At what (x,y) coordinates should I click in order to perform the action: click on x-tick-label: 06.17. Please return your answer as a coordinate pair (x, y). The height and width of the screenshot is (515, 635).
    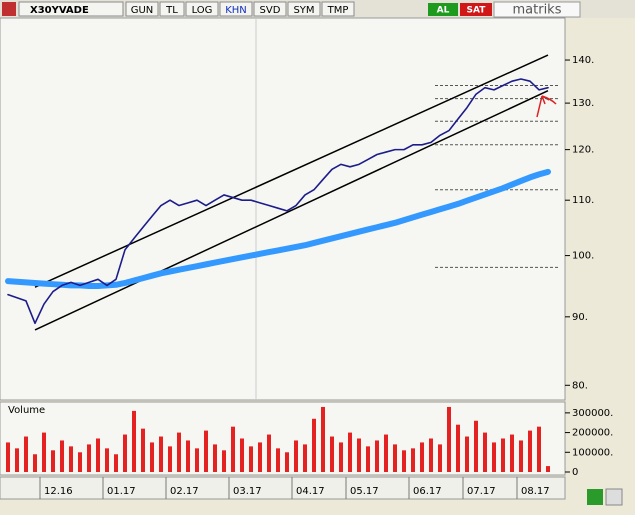
    Looking at the image, I should click on (427, 491).